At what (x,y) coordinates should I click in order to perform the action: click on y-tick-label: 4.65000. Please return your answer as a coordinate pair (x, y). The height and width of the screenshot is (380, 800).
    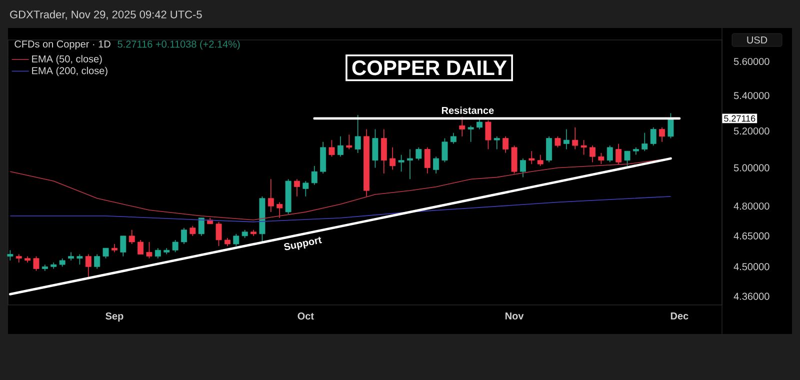
    Looking at the image, I should click on (752, 236).